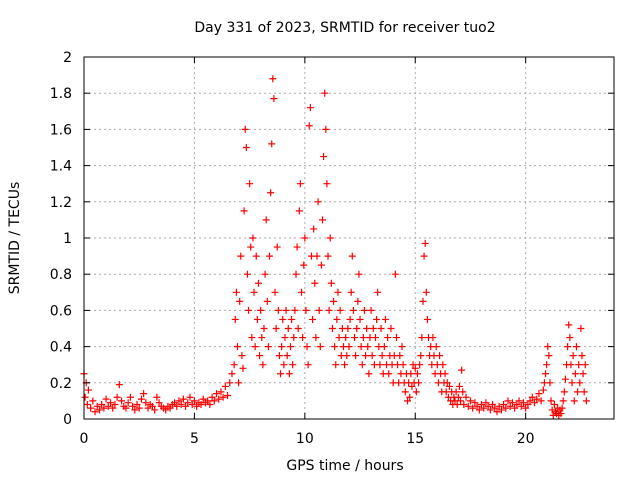 This screenshot has height=480, width=640. What do you see at coordinates (61, 348) in the screenshot?
I see `y-tick-label: 0.4` at bounding box center [61, 348].